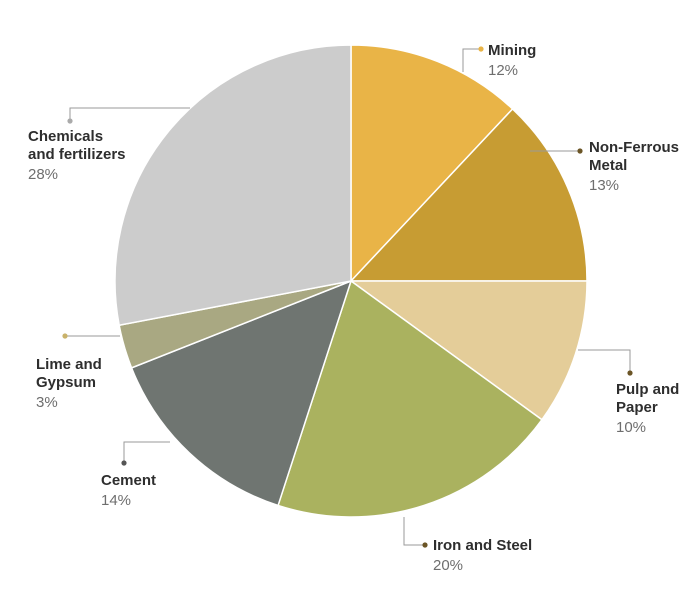 This screenshot has width=700, height=597. Describe the element at coordinates (471, 60) in the screenshot. I see `callout-line-mining` at that location.